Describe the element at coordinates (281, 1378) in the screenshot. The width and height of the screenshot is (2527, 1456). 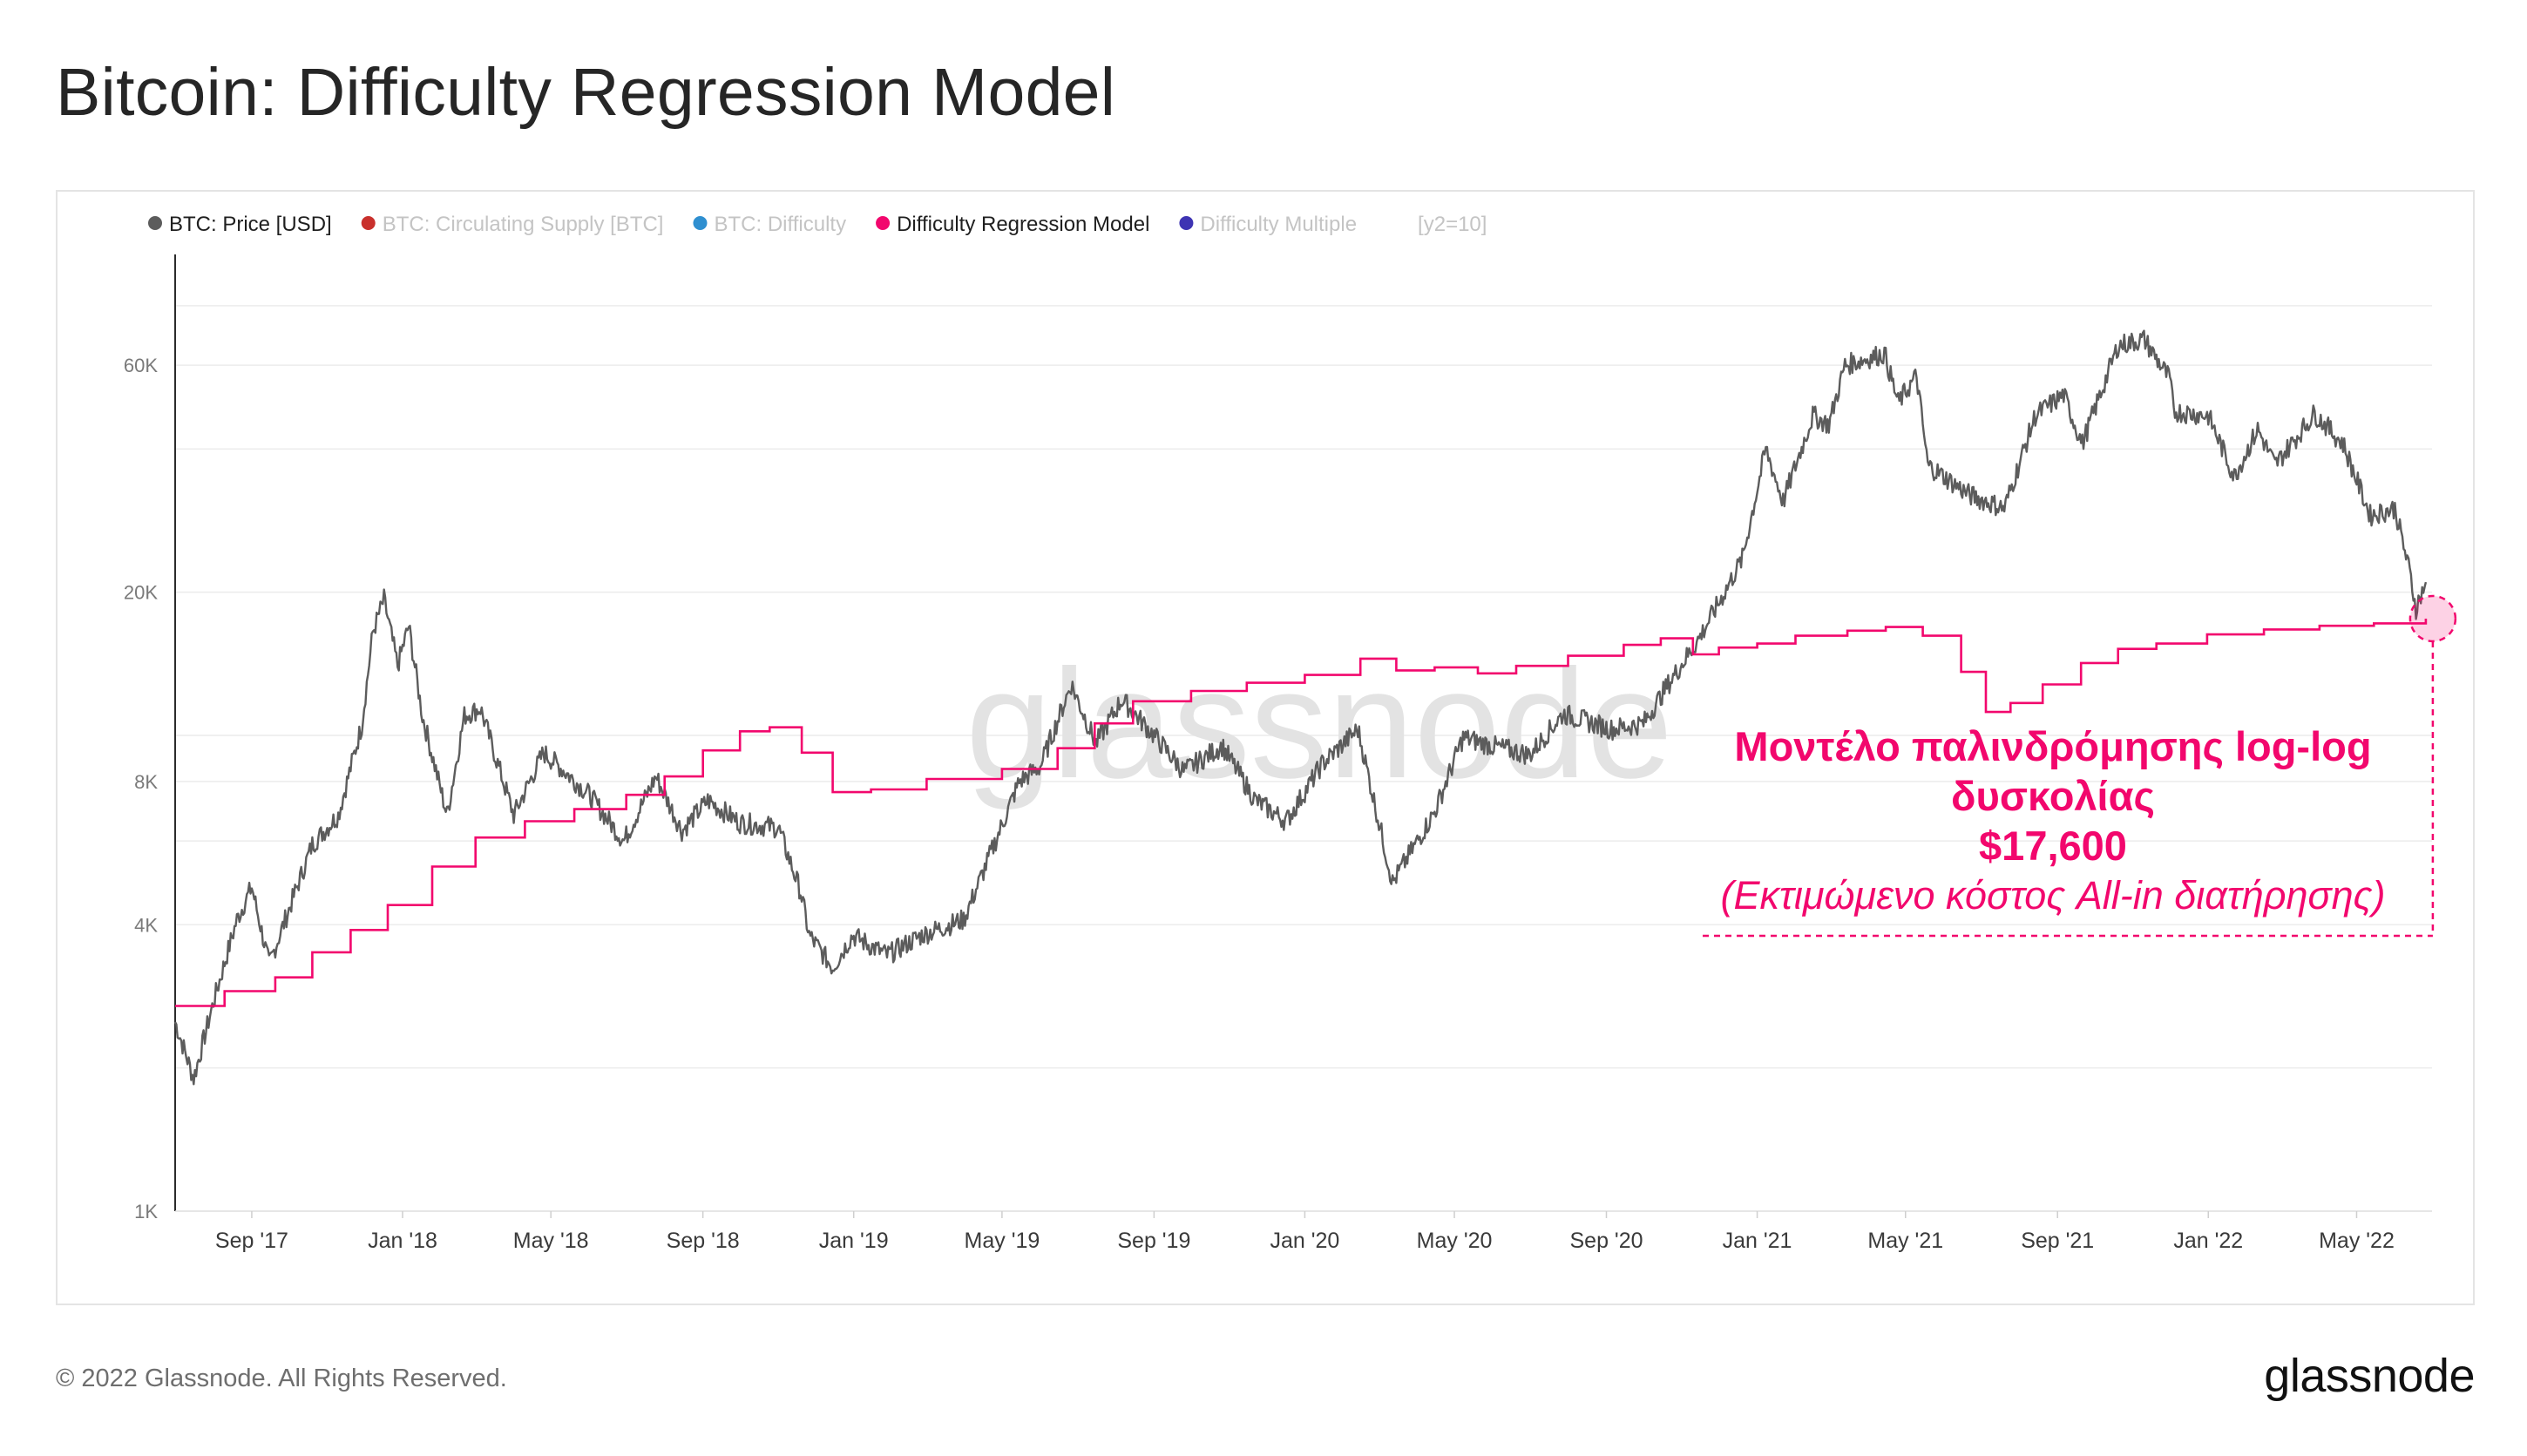
I see `footer-copyright: © 2022 Glassnode. All Rights Reserved.` at that location.